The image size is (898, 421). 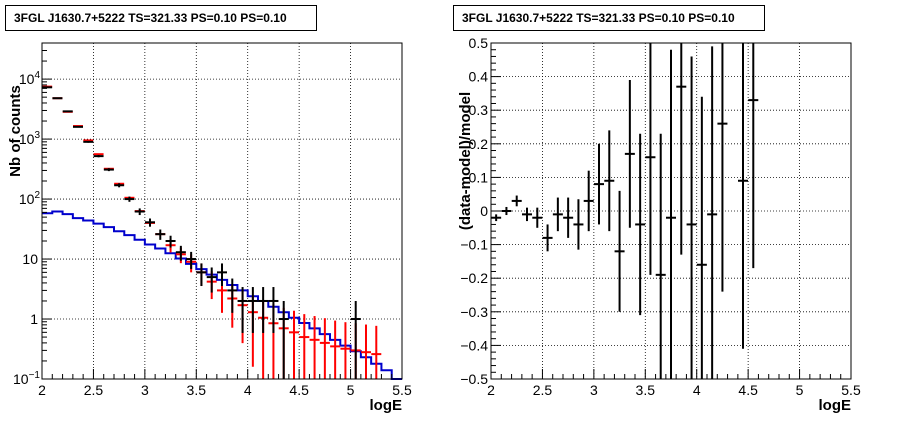 What do you see at coordinates (479, 144) in the screenshot?
I see `y-tick-label: 0.2` at bounding box center [479, 144].